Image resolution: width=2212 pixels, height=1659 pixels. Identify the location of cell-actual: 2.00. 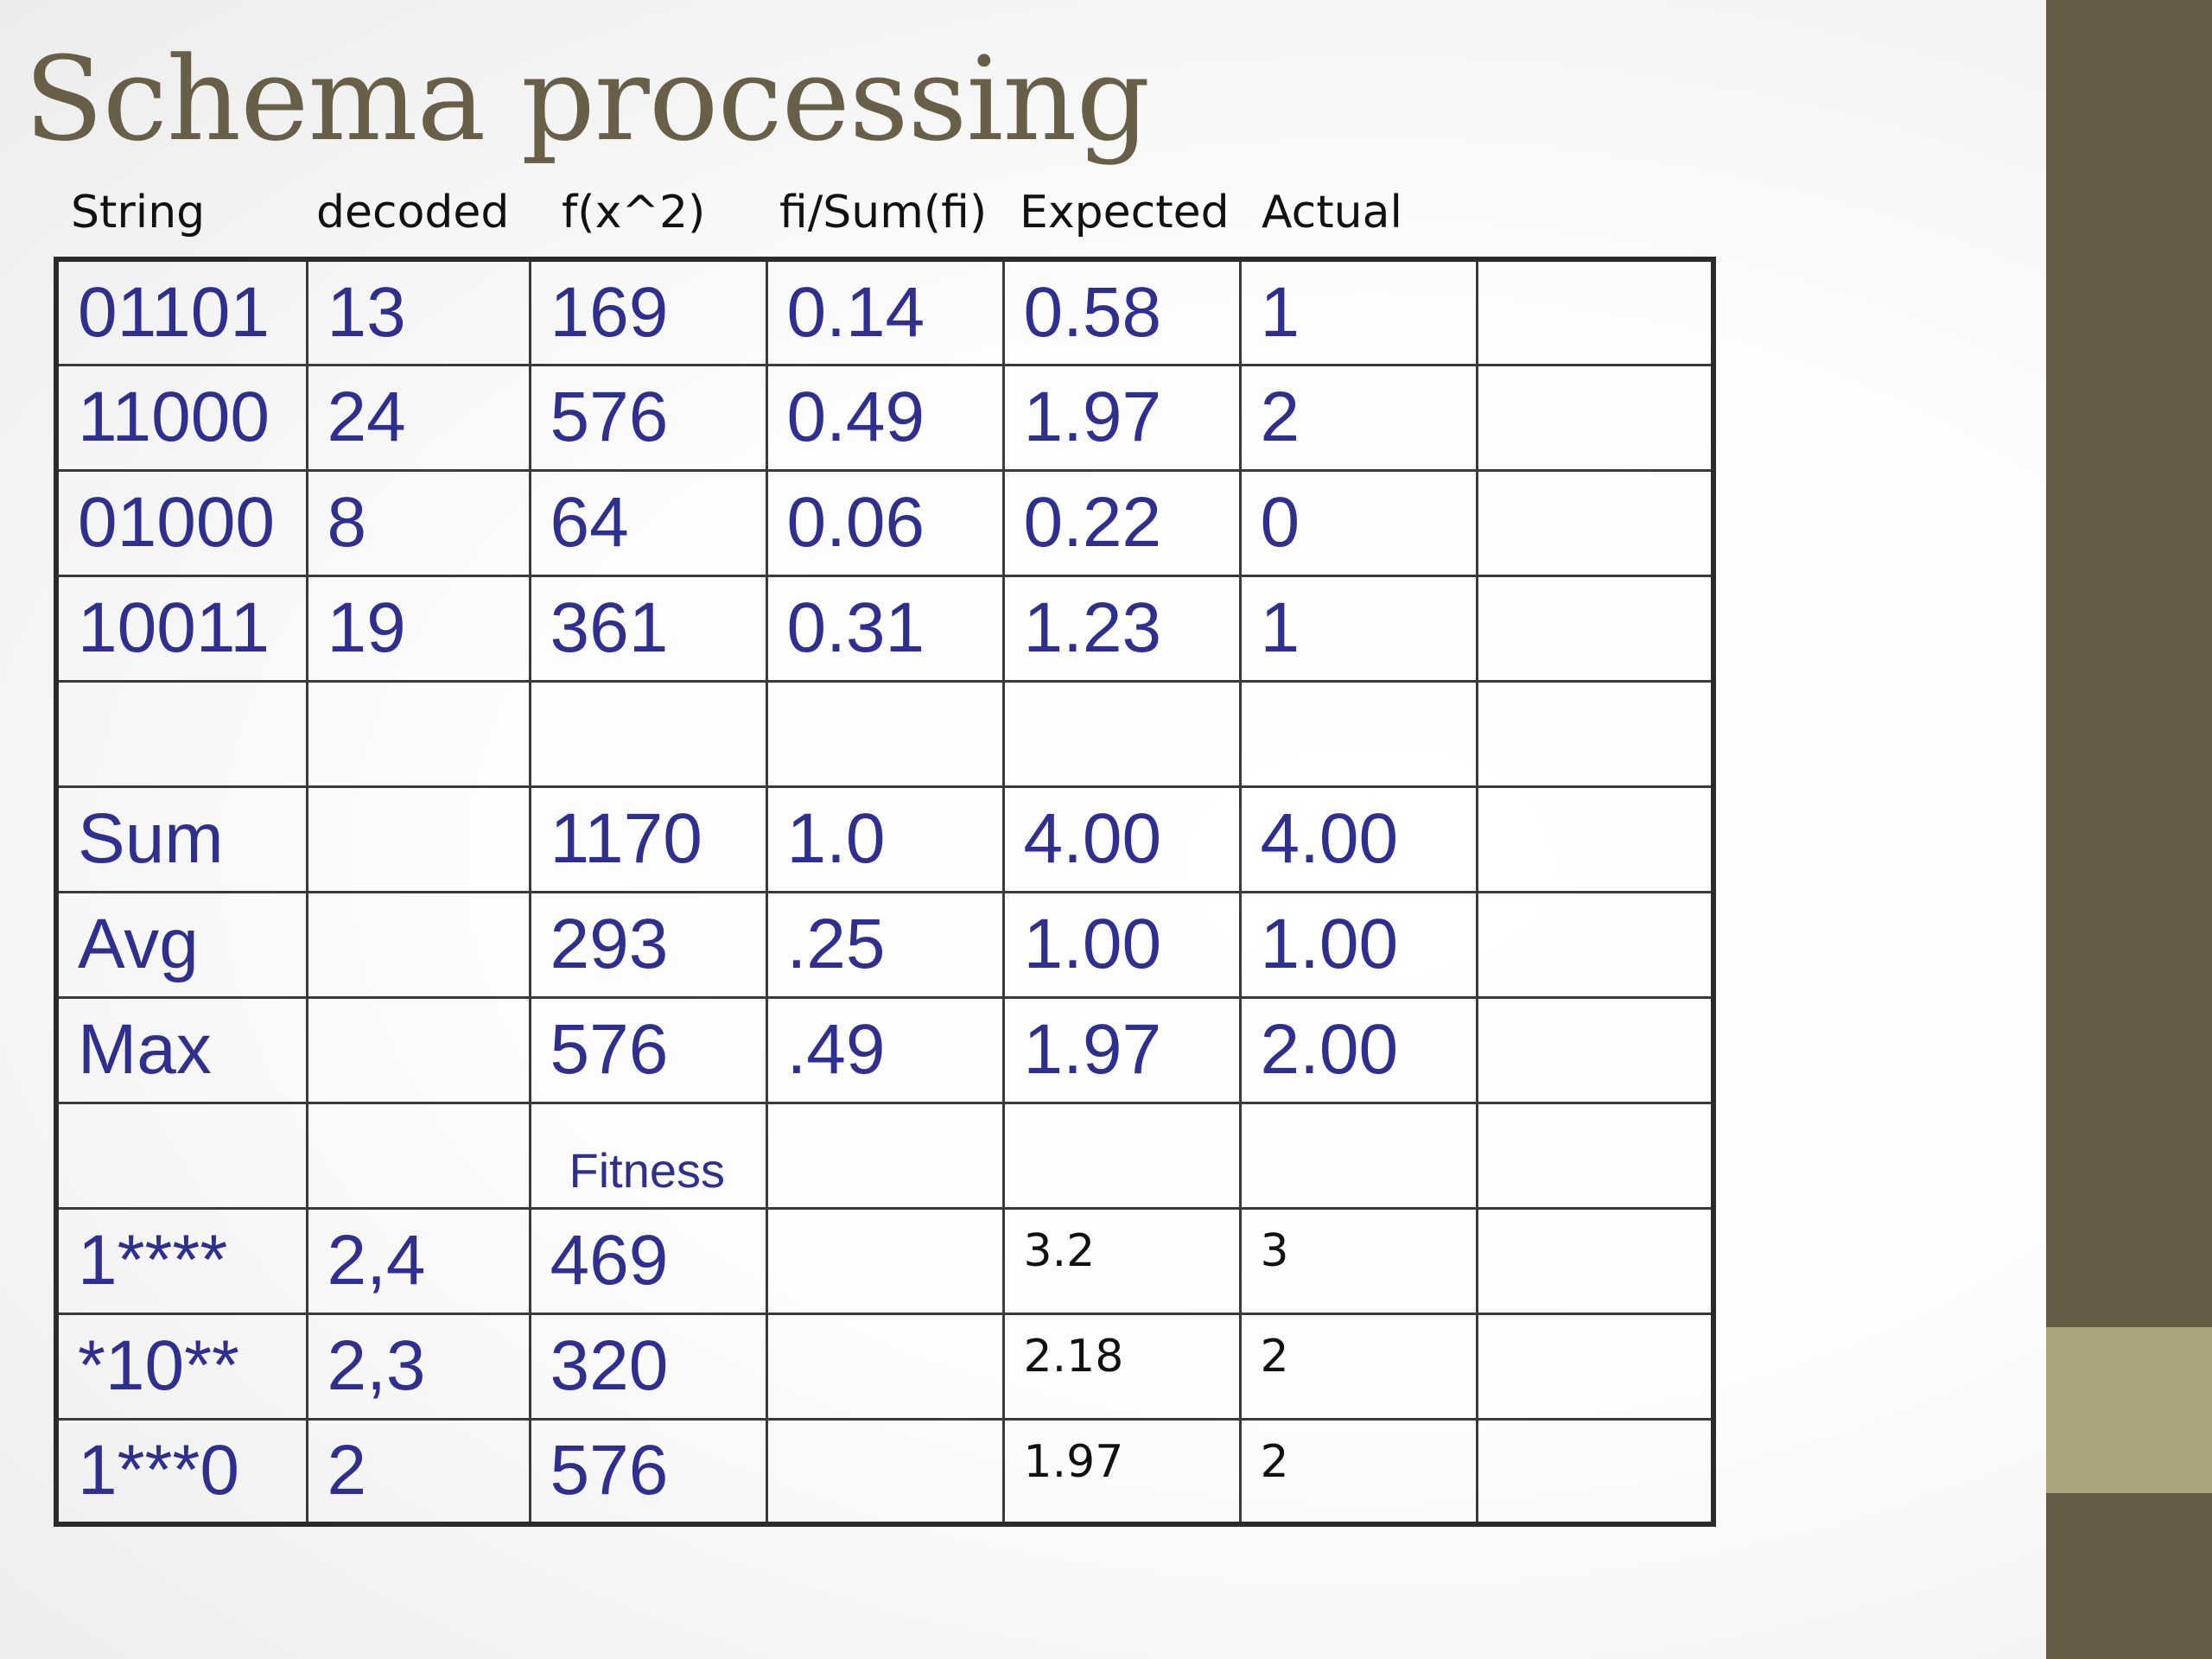
(1358, 1049).